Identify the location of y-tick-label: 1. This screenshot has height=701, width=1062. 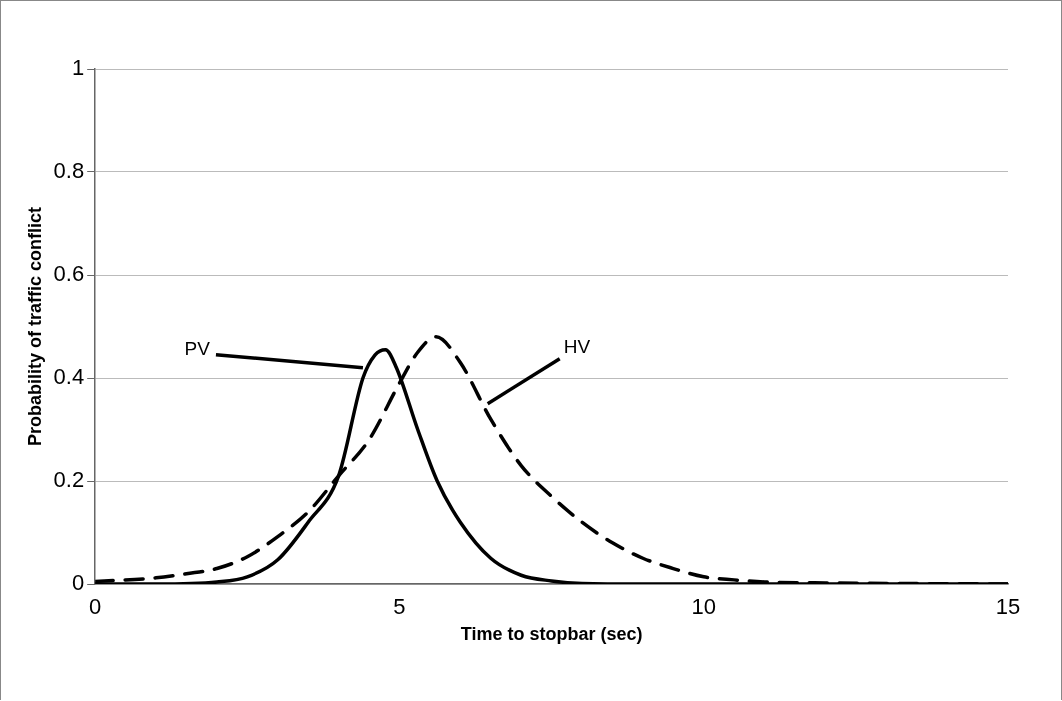
(78, 68).